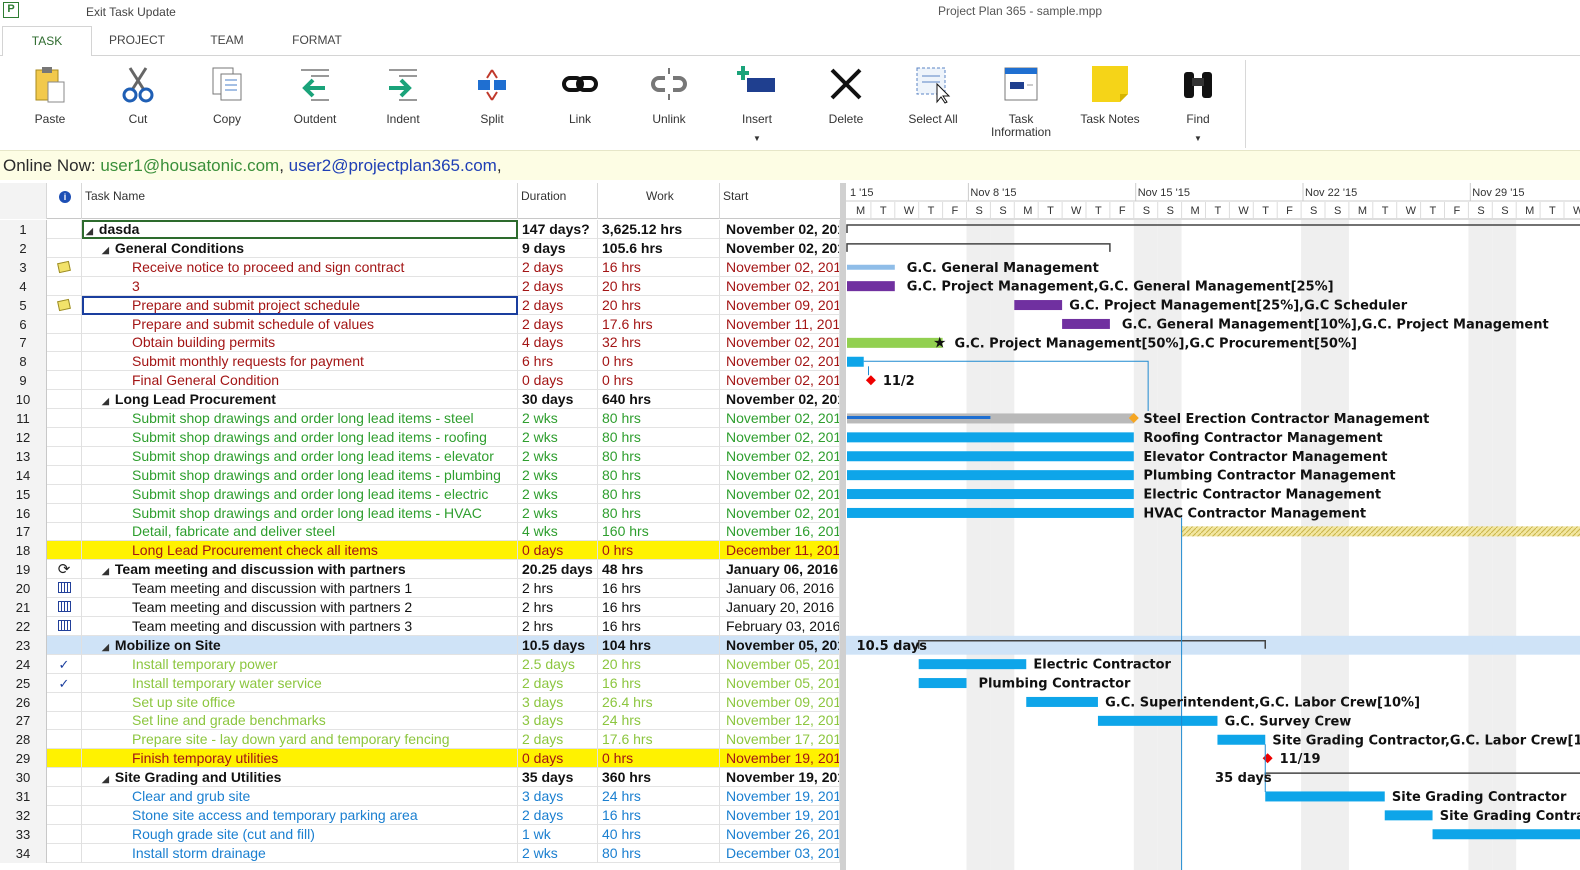  I want to click on tab-format: FORMAT, so click(317, 40).